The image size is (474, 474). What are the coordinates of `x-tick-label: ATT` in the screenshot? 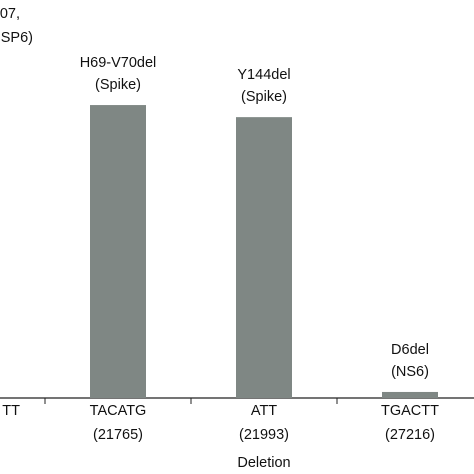 It's located at (264, 411).